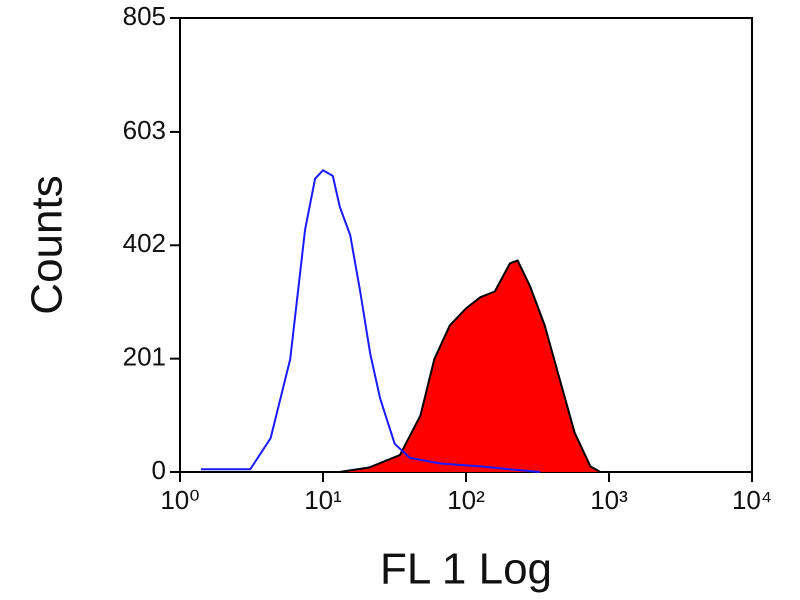  Describe the element at coordinates (47, 244) in the screenshot. I see `y-axis-title: Counts` at that location.